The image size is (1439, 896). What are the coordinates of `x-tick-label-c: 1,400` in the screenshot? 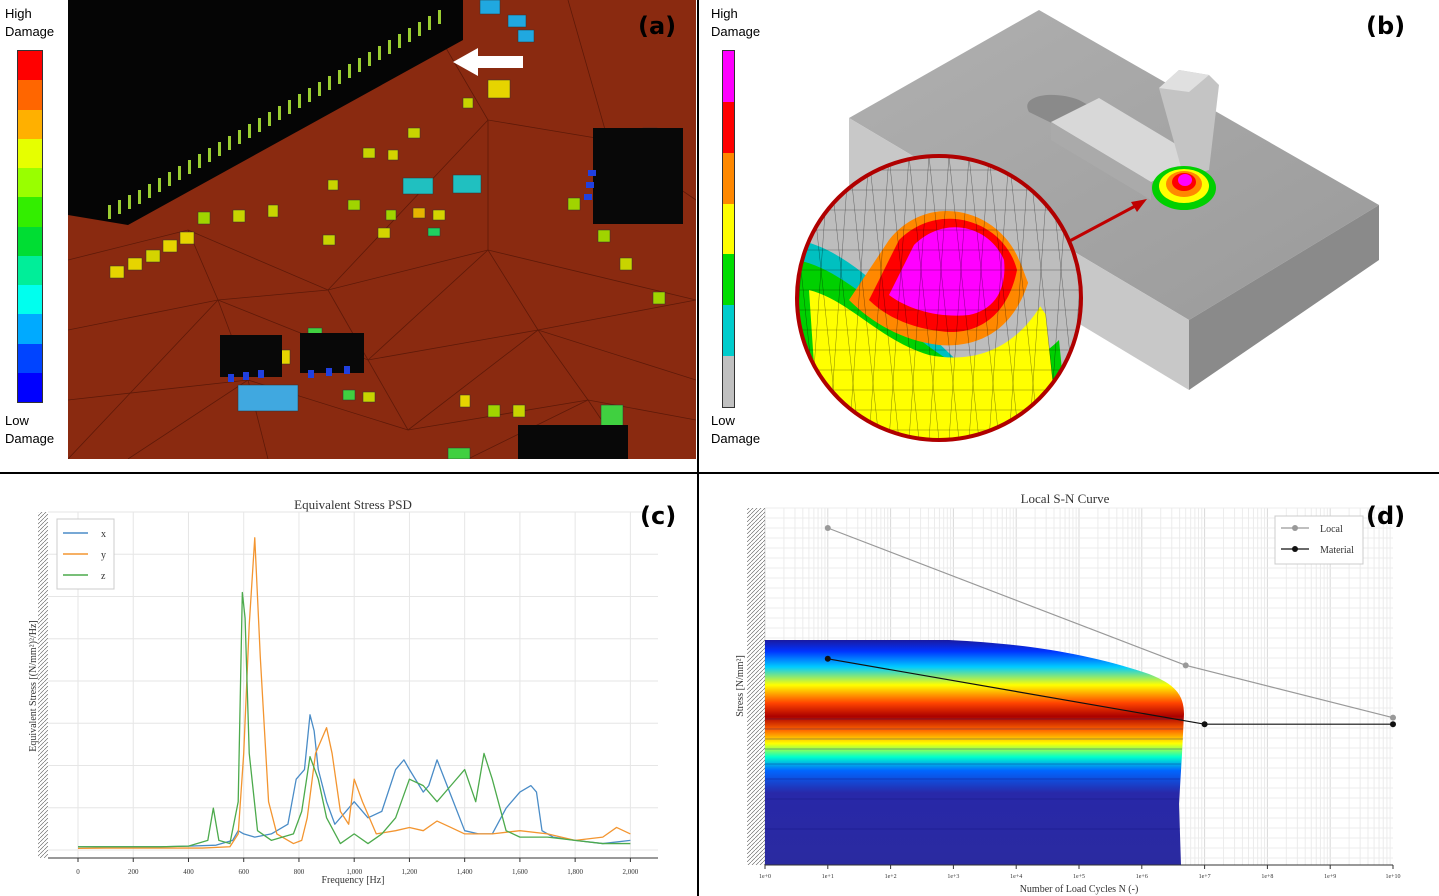 It's located at (465, 872).